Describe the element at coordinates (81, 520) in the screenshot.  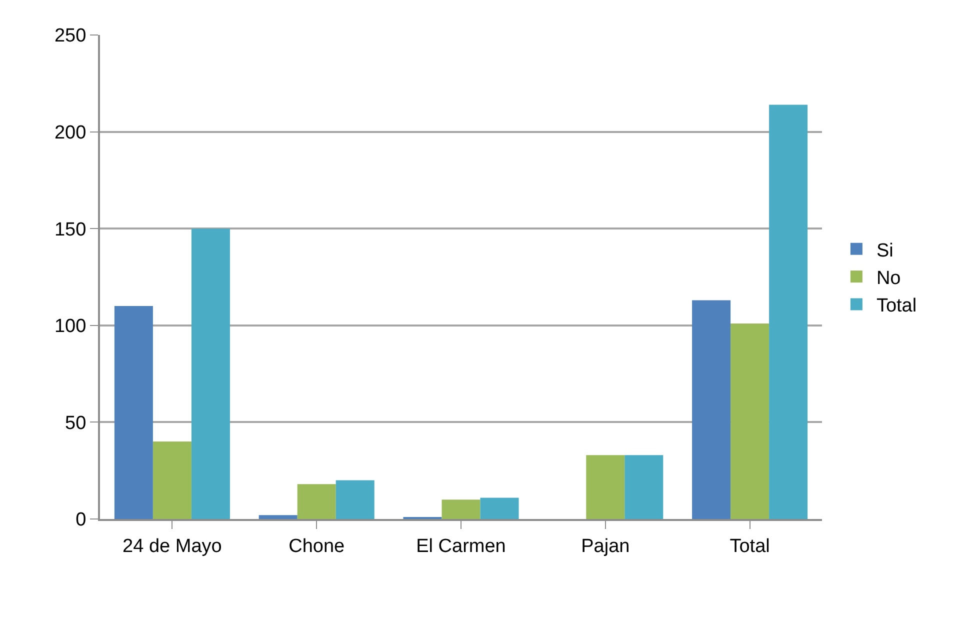
I see `y-tick-label: 0` at that location.